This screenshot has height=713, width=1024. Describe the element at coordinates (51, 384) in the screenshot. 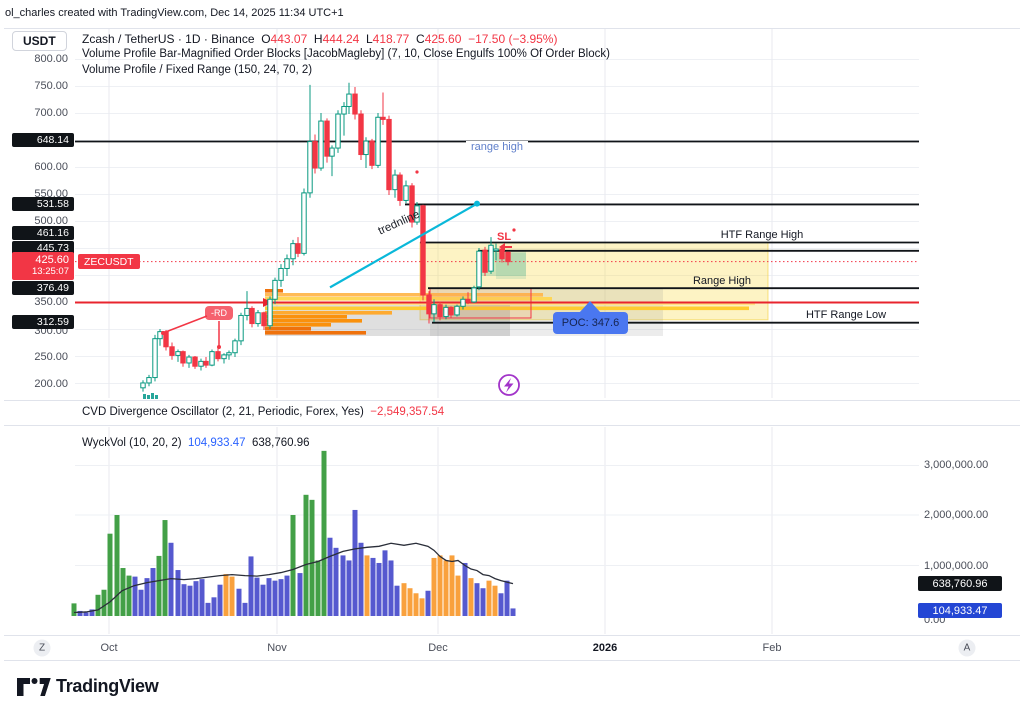

I see `price-tick: 200.00` at that location.